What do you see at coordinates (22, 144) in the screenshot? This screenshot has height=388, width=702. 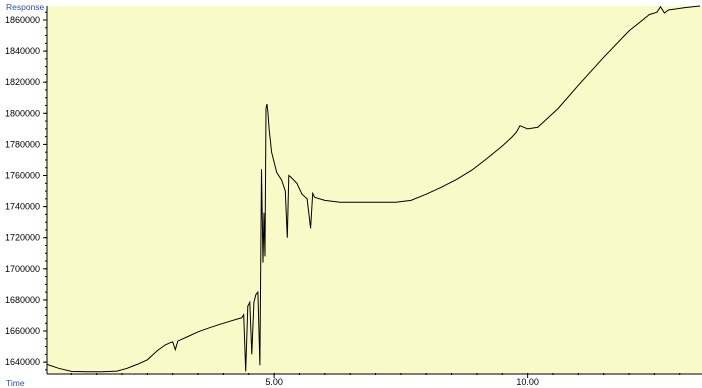 I see `y-tick-label: 1780000` at bounding box center [22, 144].